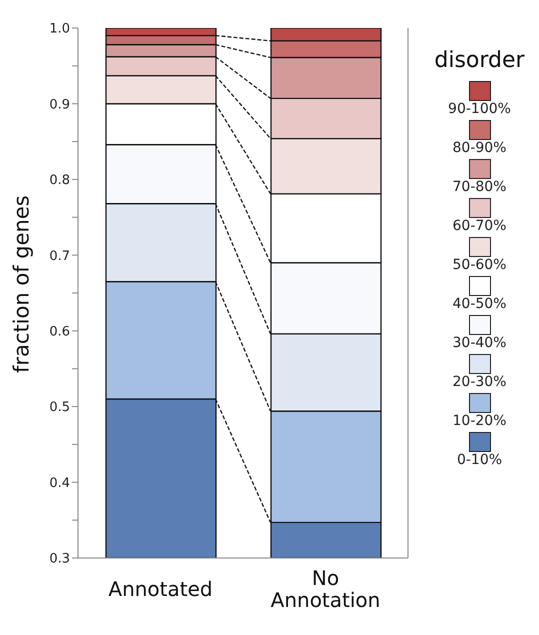  I want to click on y-tick-label: 0.8, so click(59, 180).